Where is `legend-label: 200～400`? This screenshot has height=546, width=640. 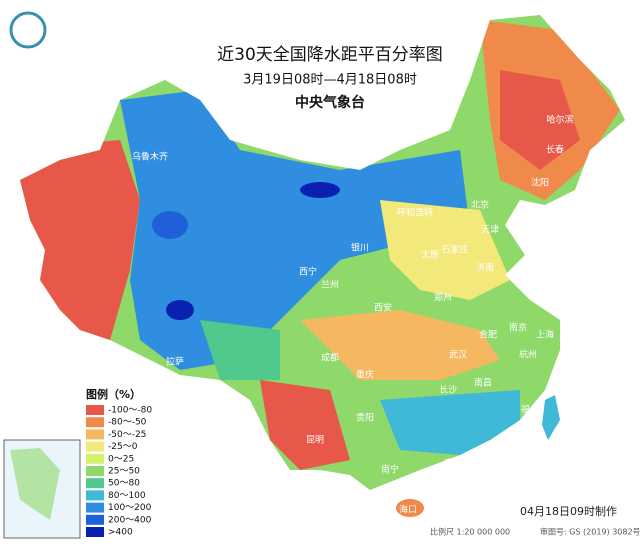 legend-label: 200～400 is located at coordinates (130, 520).